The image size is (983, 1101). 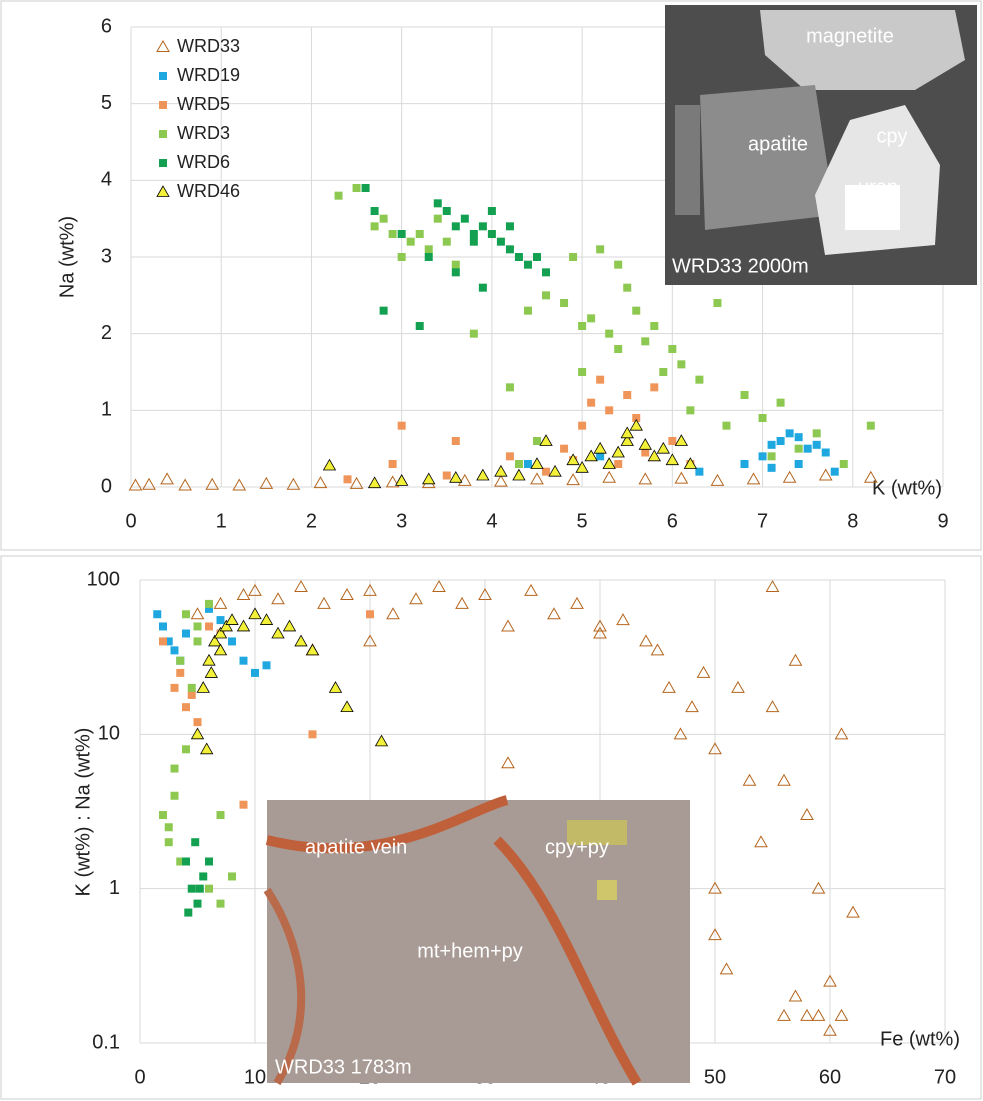 What do you see at coordinates (850, 36) in the screenshot?
I see `annotation: magnetite` at bounding box center [850, 36].